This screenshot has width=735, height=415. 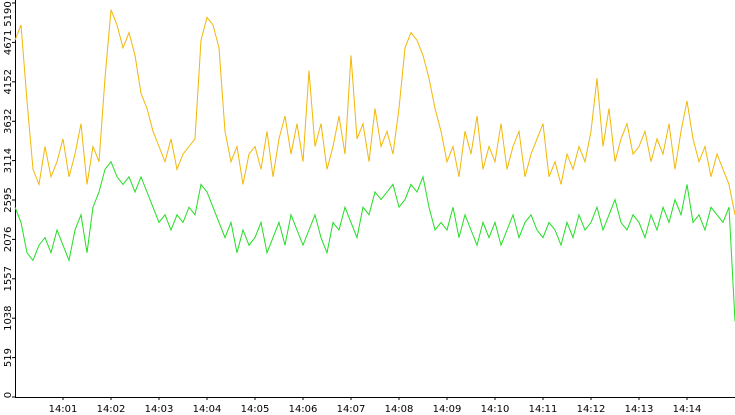 I want to click on x-tick-label: 14:12, so click(x=591, y=409).